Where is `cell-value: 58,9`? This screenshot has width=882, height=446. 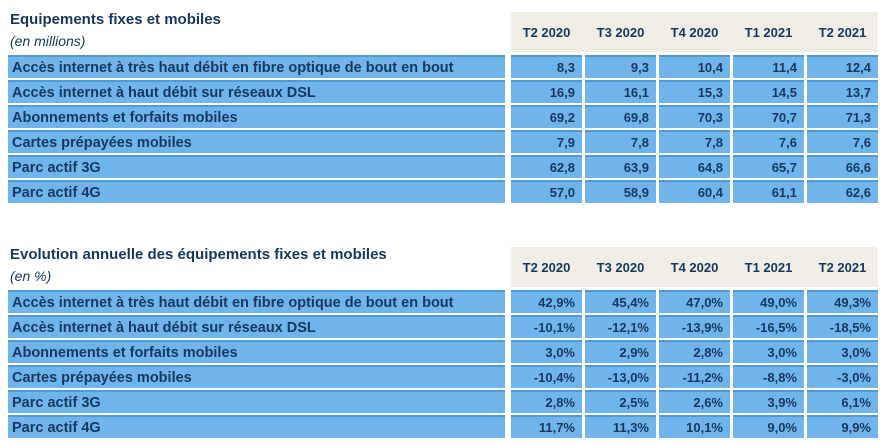
cell-value: 58,9 is located at coordinates (620, 191).